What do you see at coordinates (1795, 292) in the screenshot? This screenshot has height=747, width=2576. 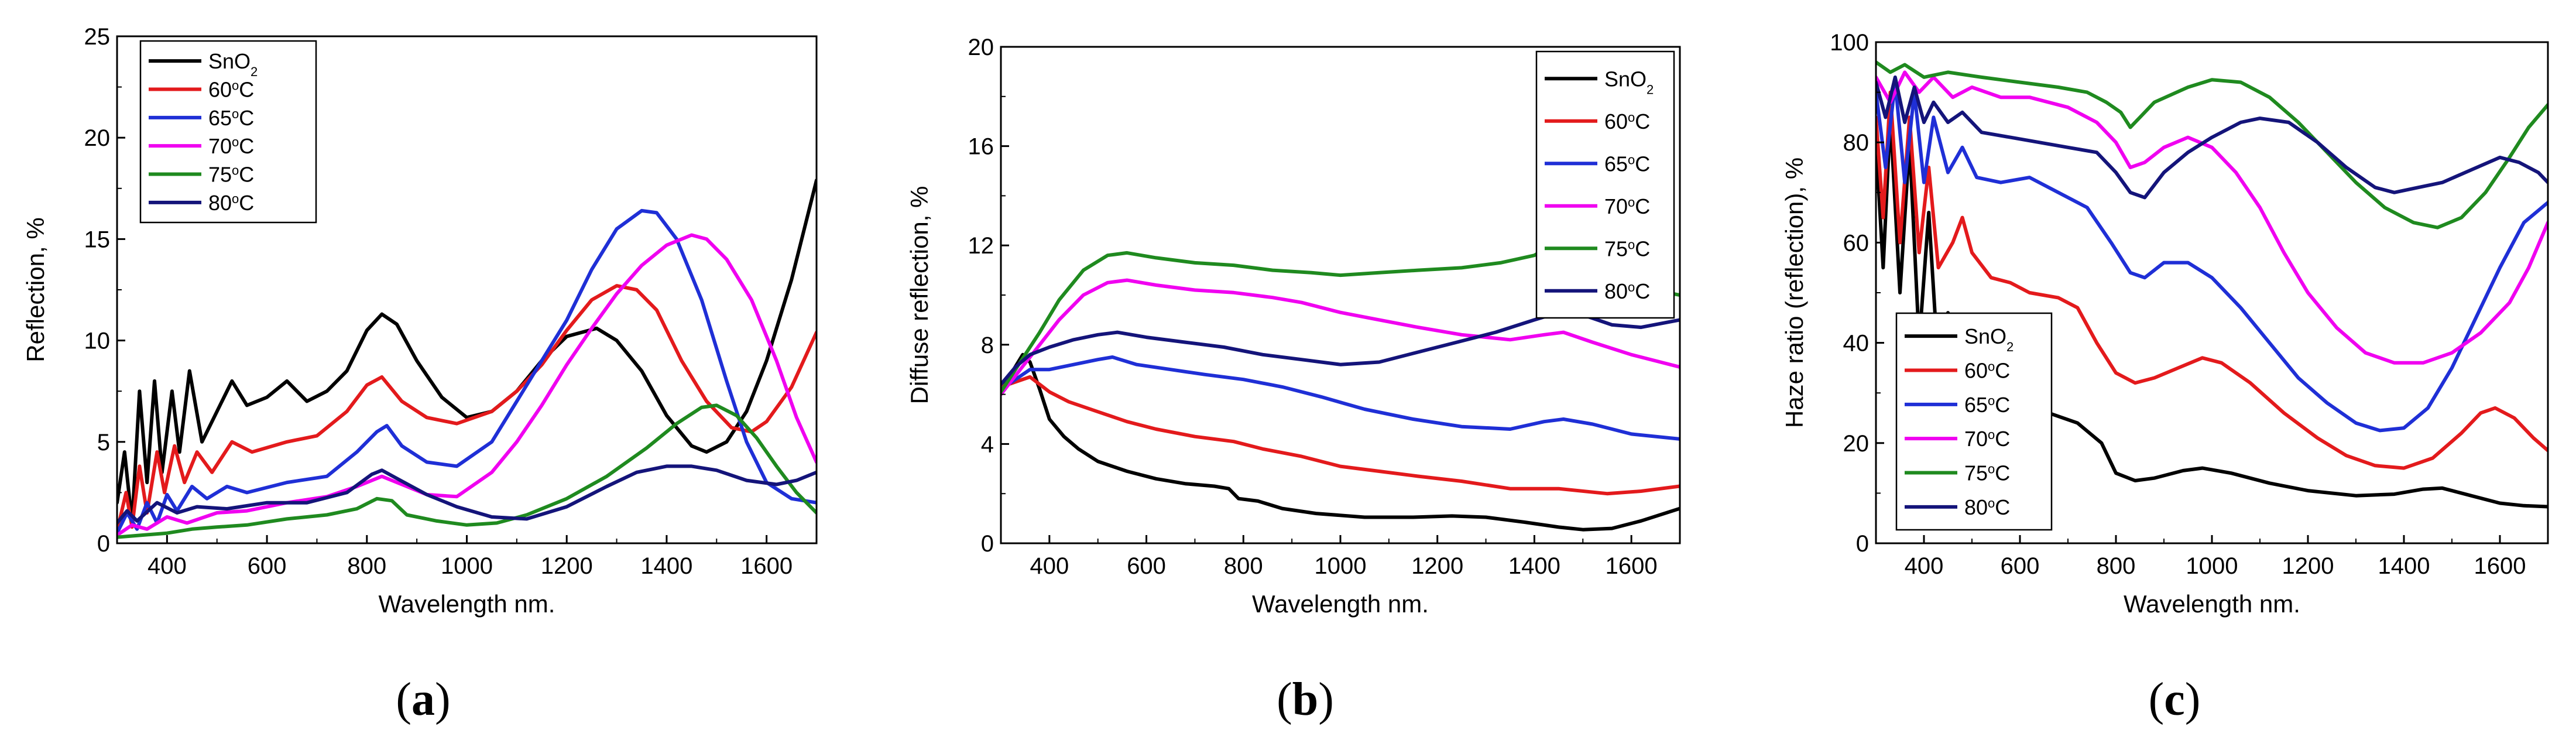 I see `y-axis-label: Haze ratio (reflection), %` at bounding box center [1795, 292].